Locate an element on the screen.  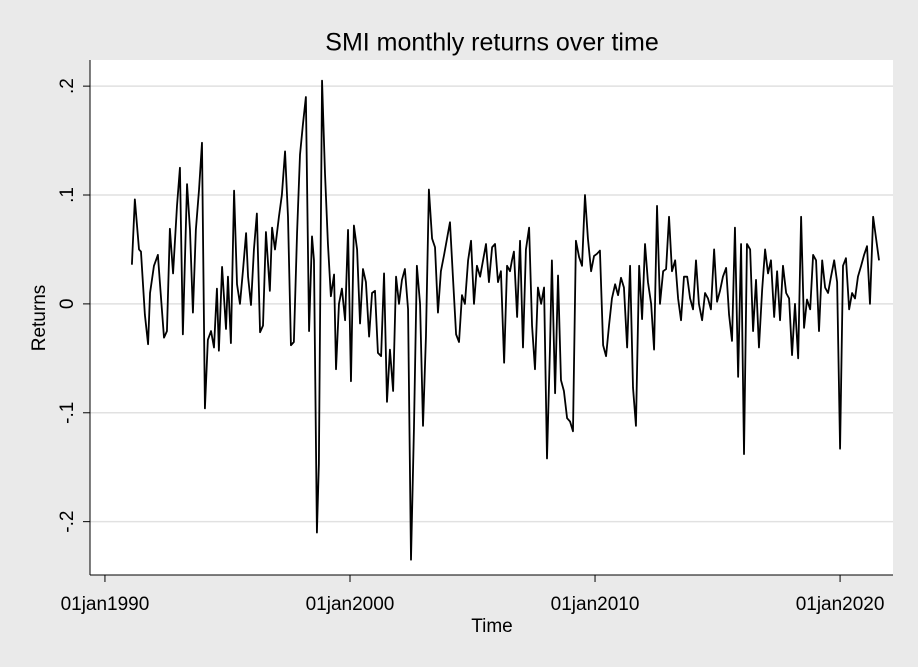
y-axis-label: Returns is located at coordinates (39, 318).